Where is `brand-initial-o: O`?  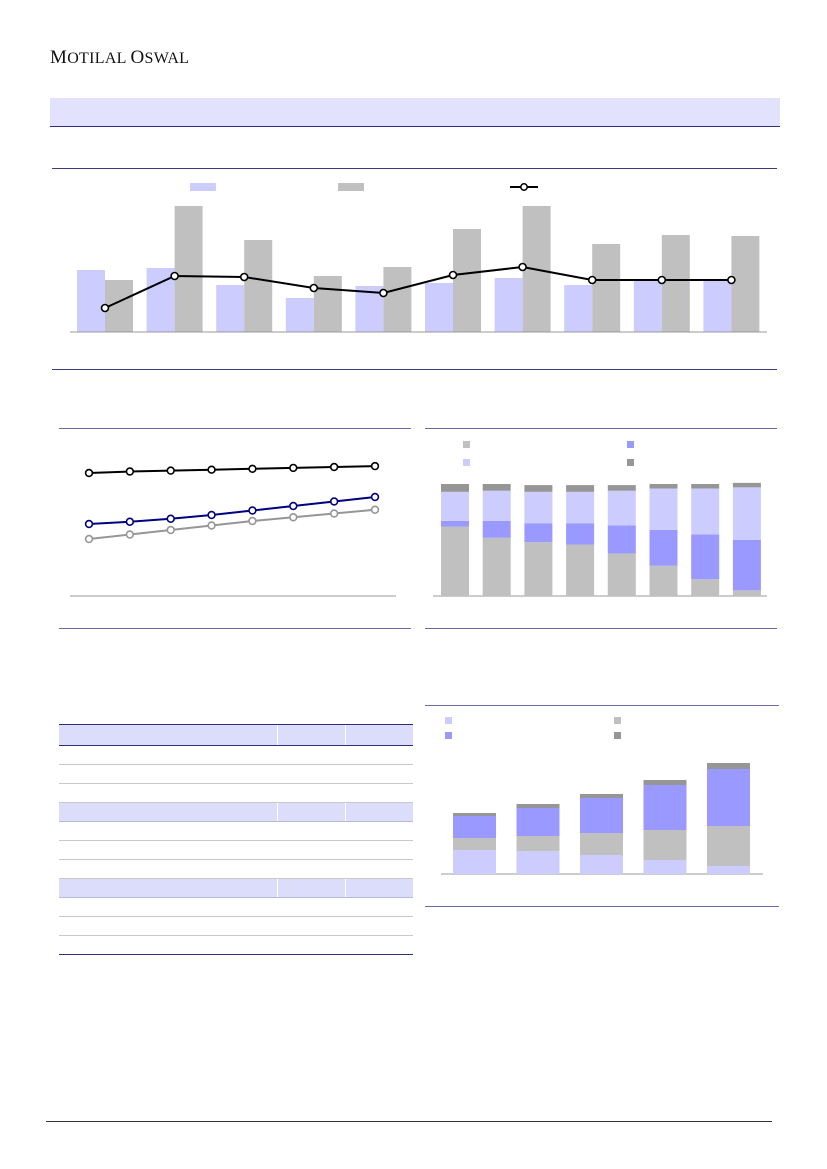 brand-initial-o: O is located at coordinates (137, 57).